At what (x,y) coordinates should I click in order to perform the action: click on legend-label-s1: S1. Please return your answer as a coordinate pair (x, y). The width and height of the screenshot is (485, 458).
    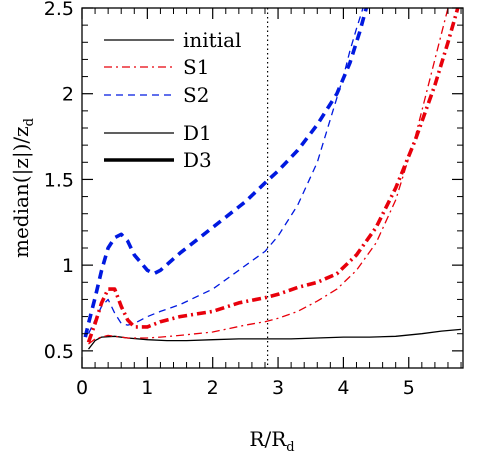
    Looking at the image, I should click on (196, 67).